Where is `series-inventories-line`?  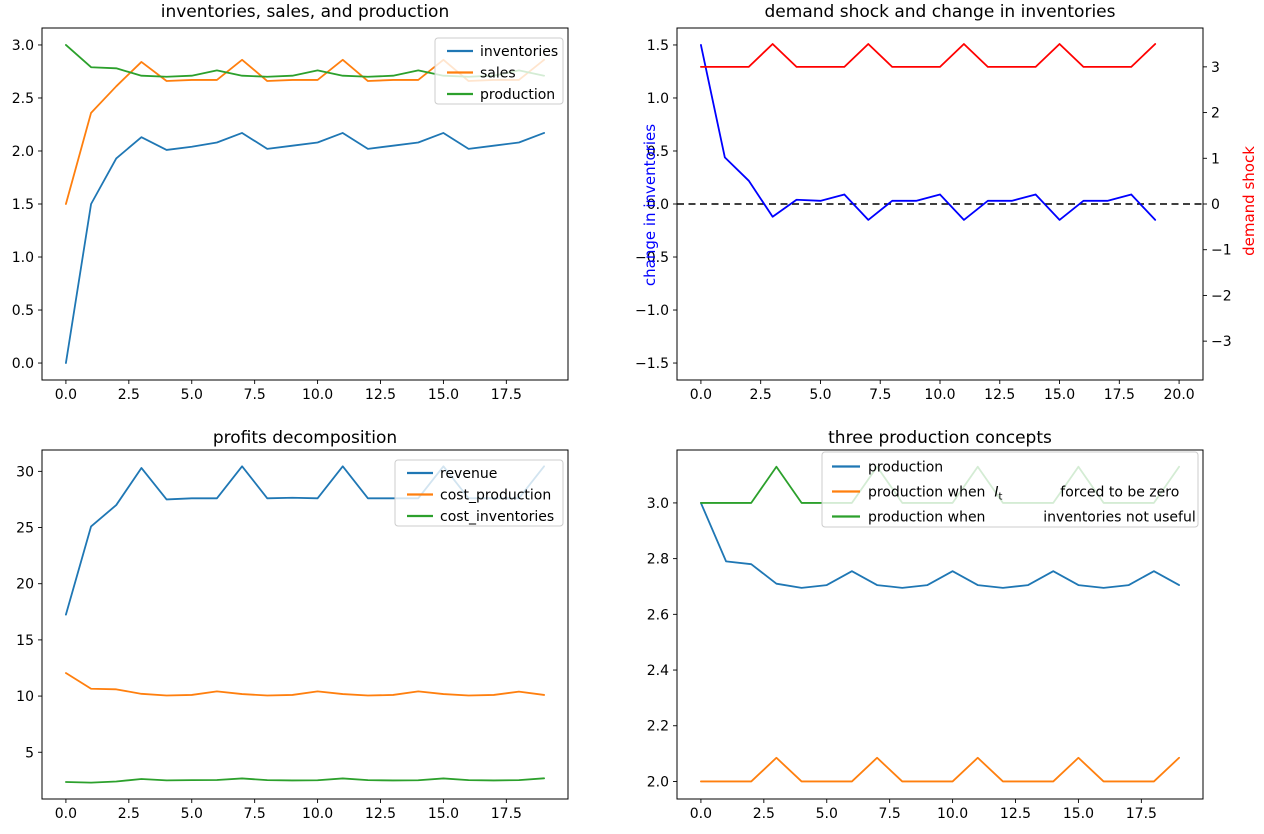 series-inventories-line is located at coordinates (305, 248).